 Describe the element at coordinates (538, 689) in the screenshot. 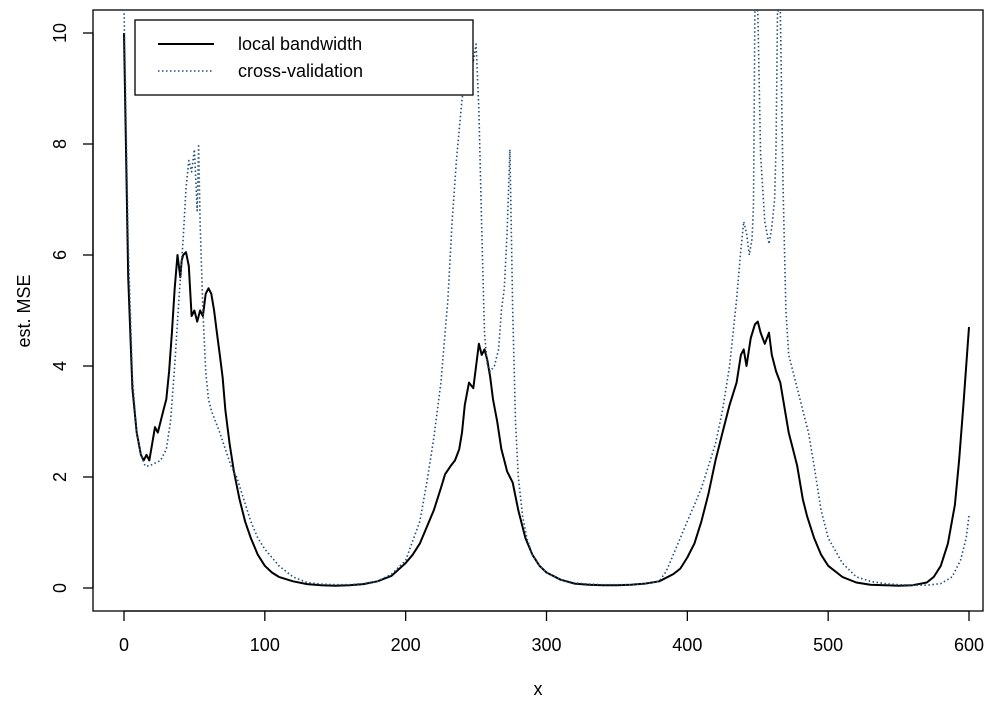

I see `x-axis-label: x` at that location.